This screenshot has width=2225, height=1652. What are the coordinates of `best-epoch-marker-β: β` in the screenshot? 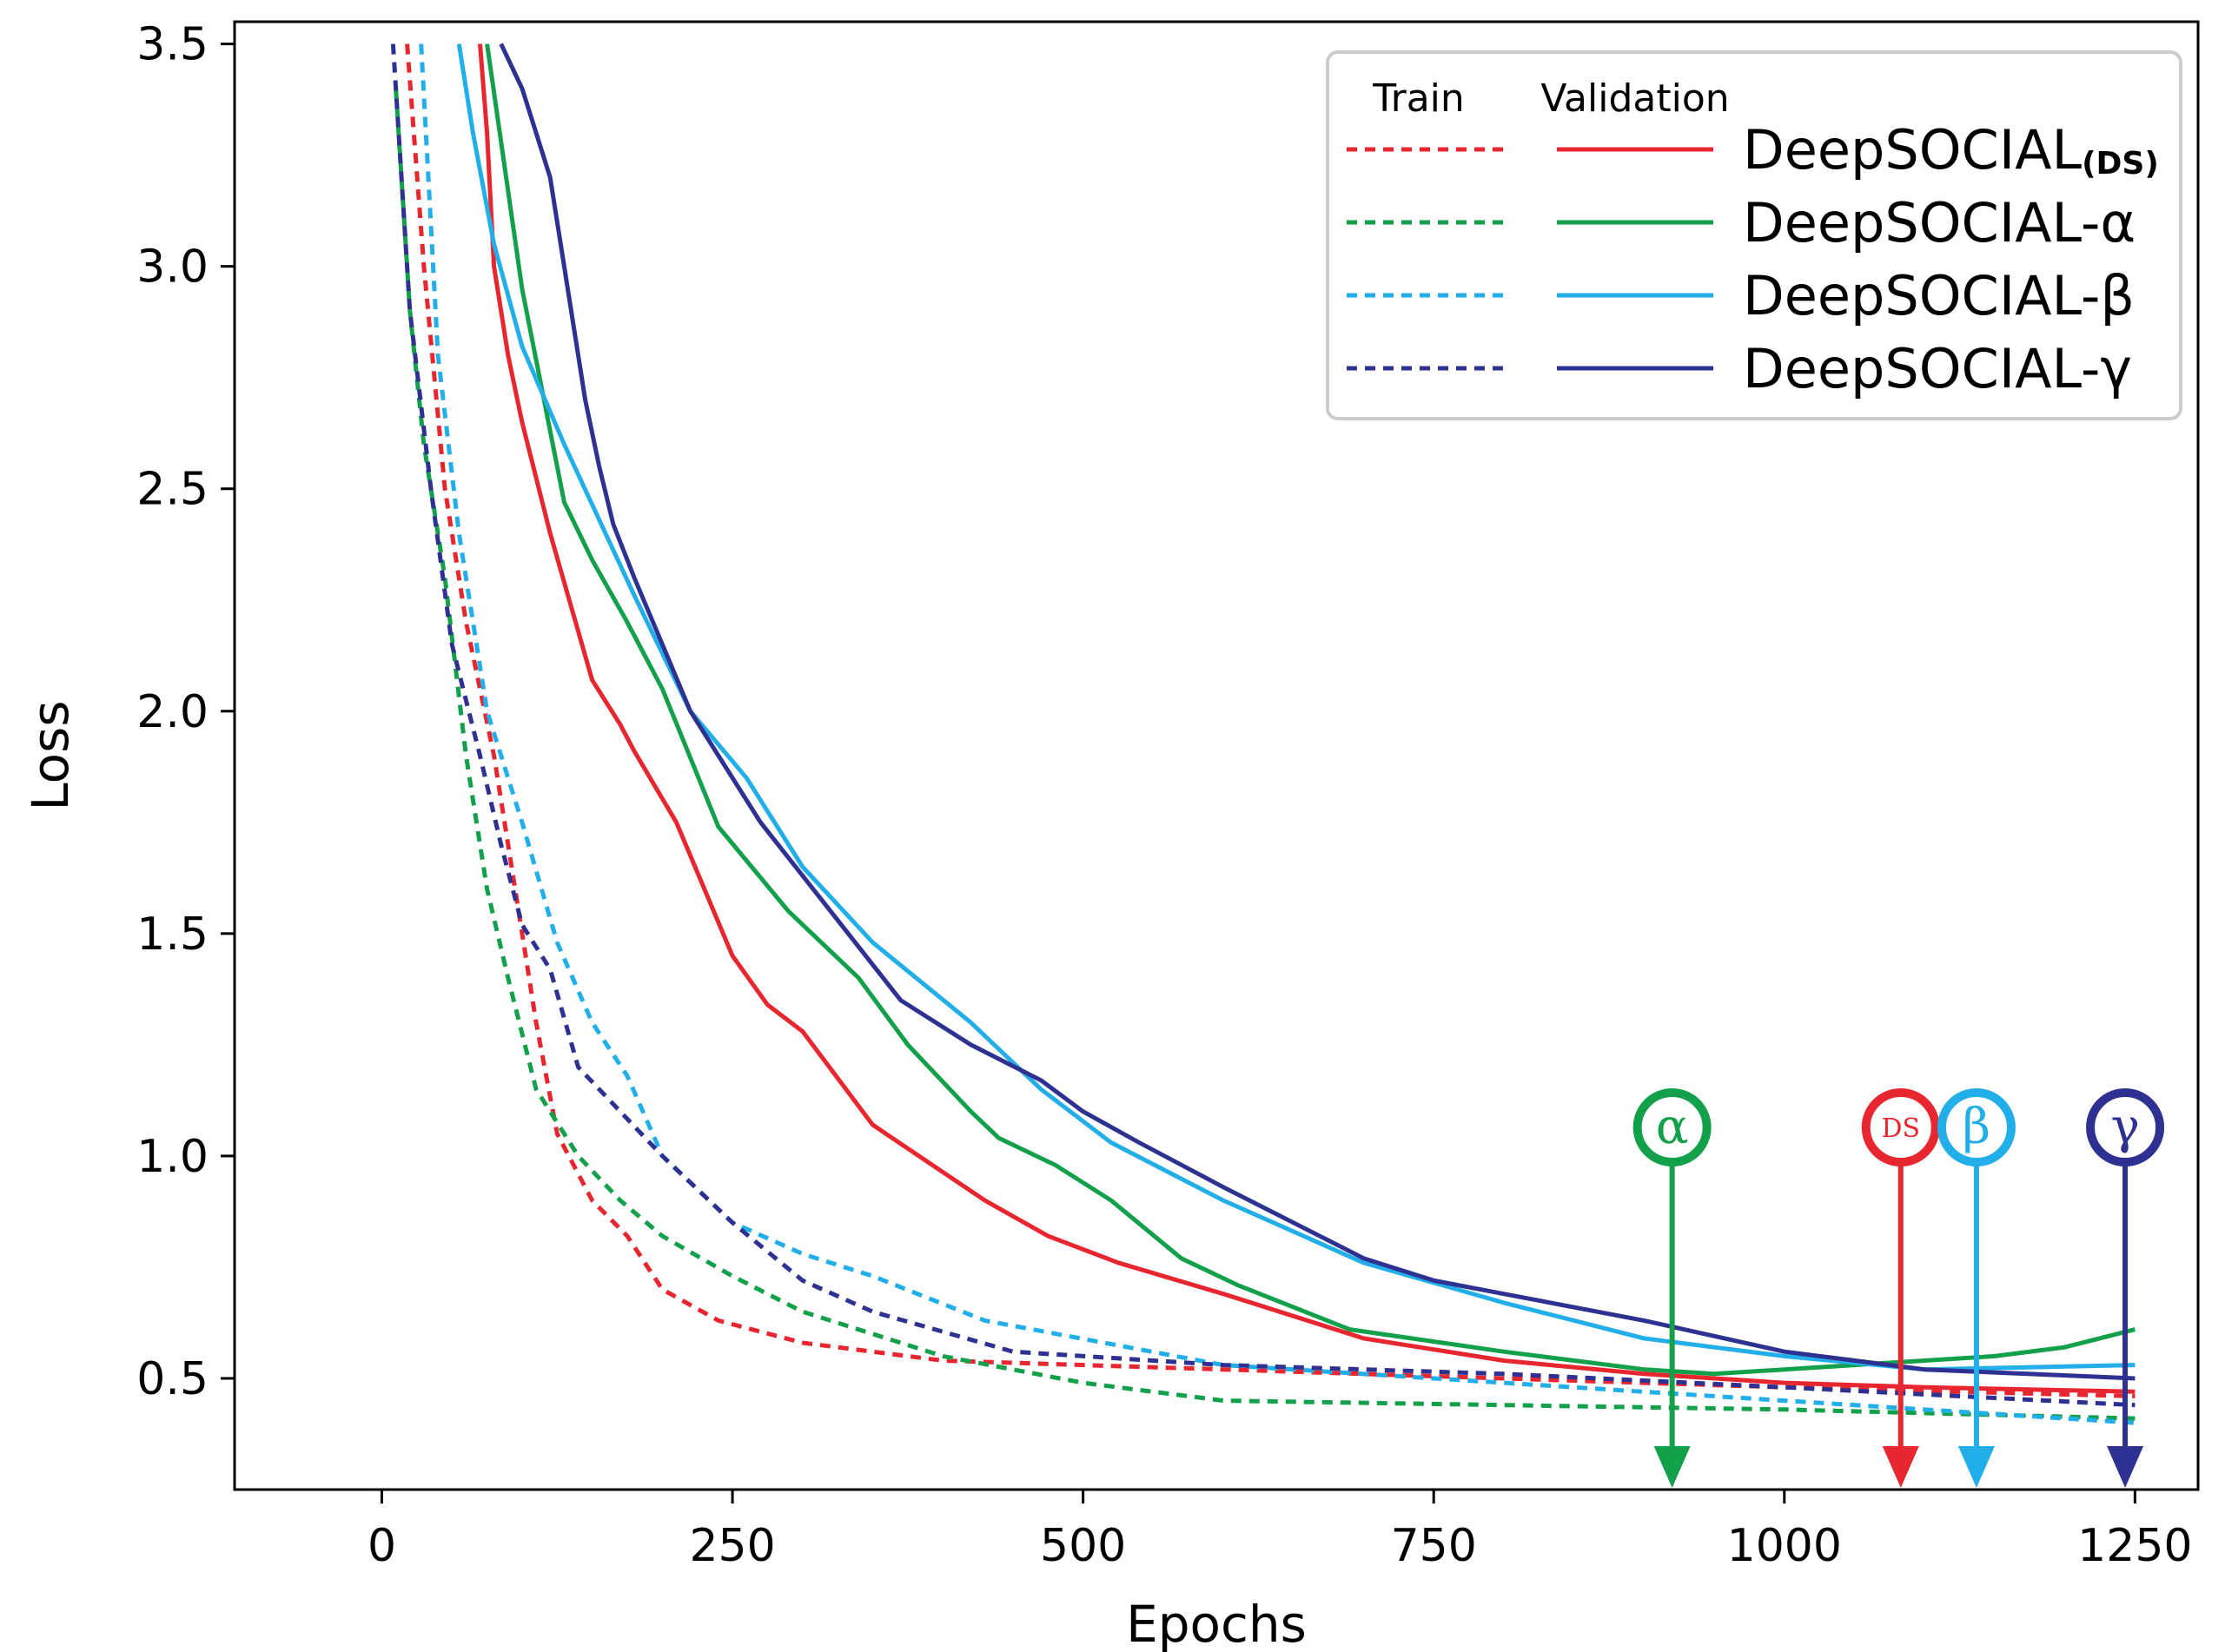 It's located at (1976, 1288).